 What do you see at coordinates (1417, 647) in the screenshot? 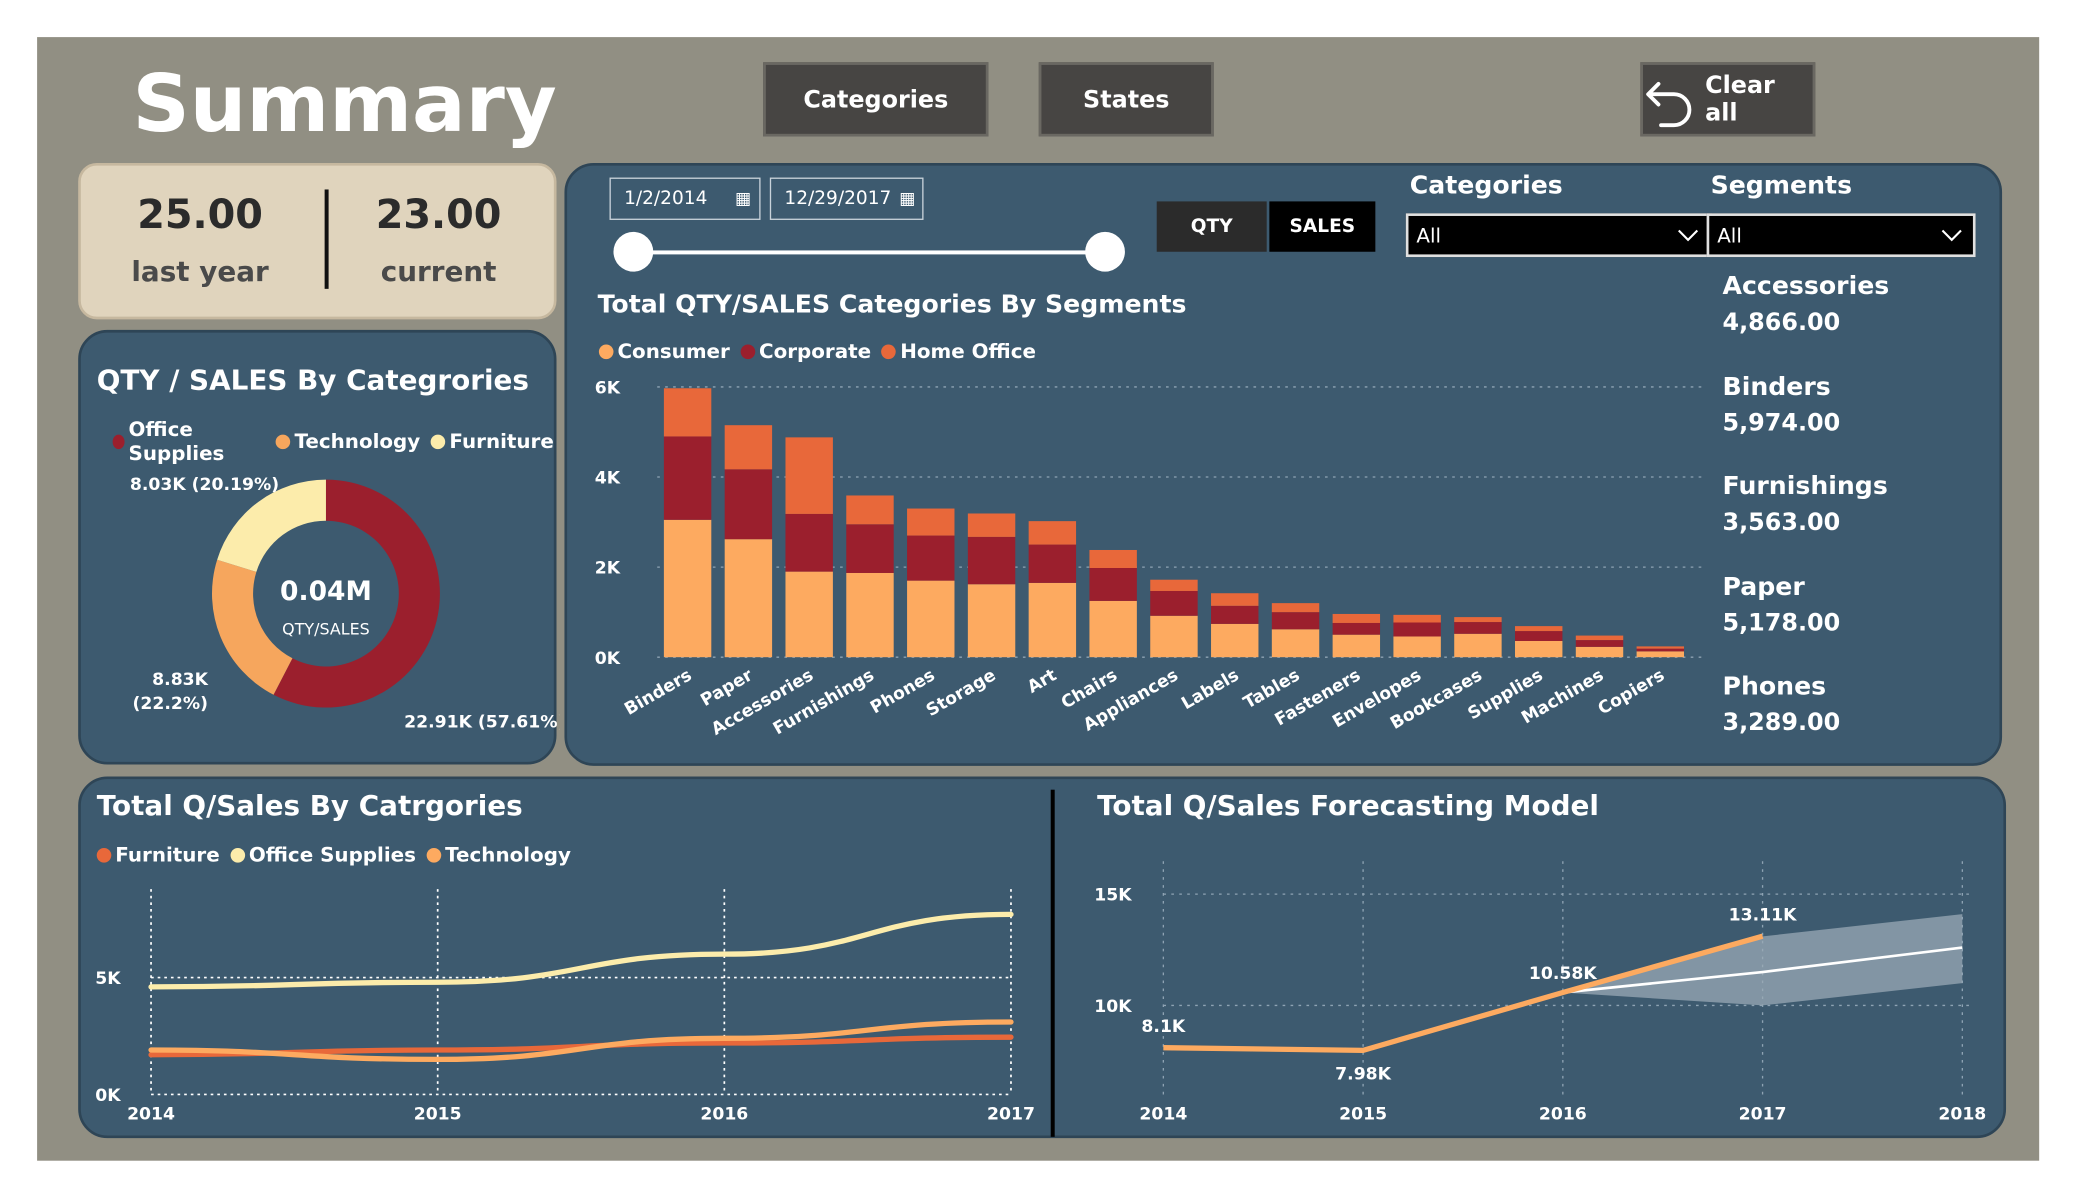
I see `bar-envelopes-consumer` at bounding box center [1417, 647].